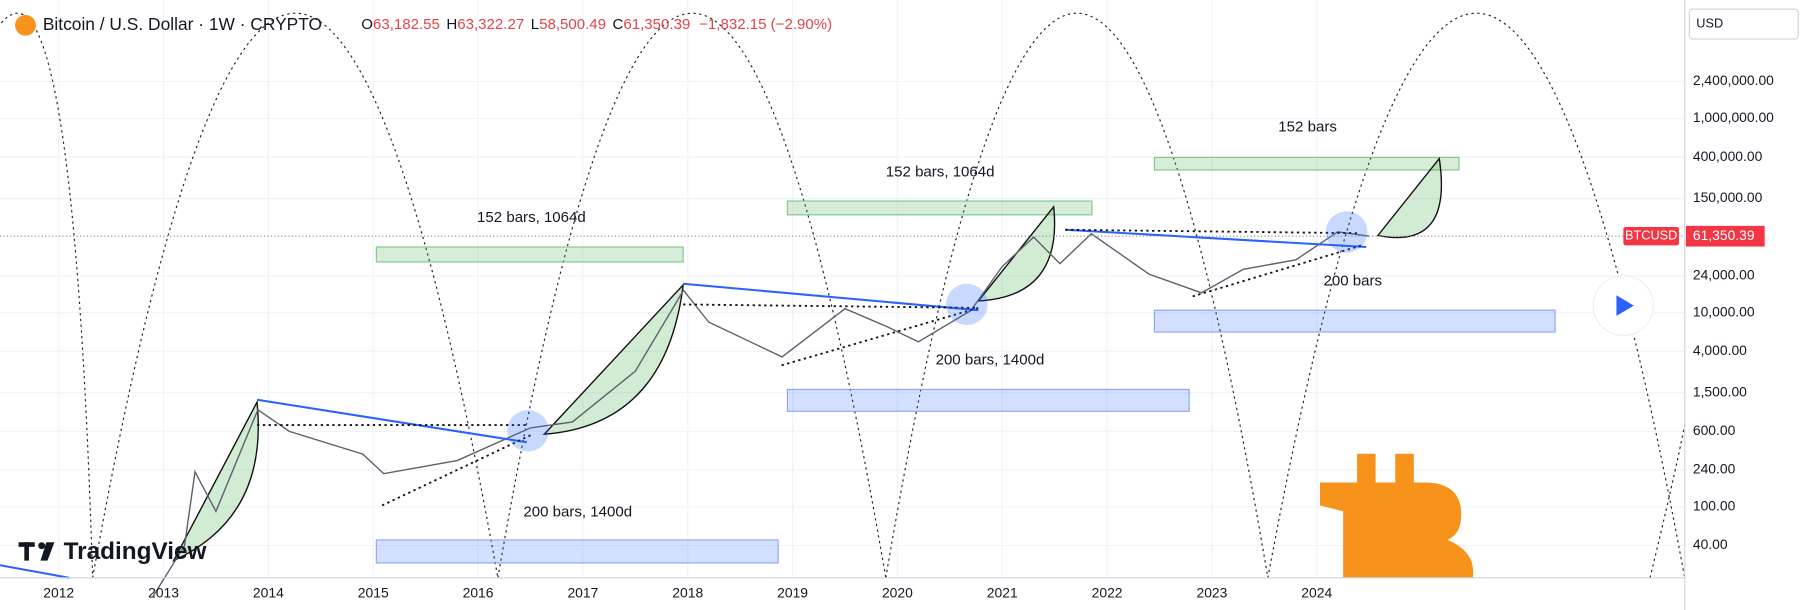 The width and height of the screenshot is (1804, 610). I want to click on x-tick-label: 2013, so click(163, 593).